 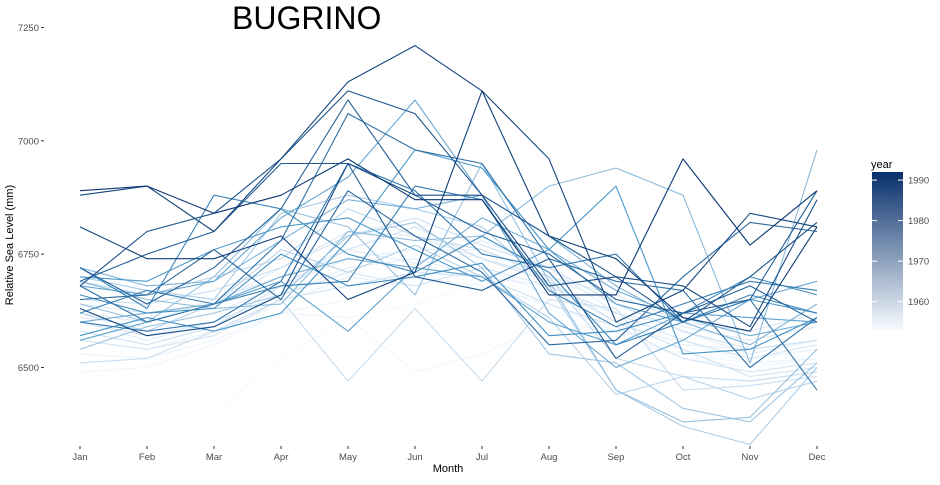 What do you see at coordinates (28, 141) in the screenshot?
I see `y-tick-label: 7000` at bounding box center [28, 141].